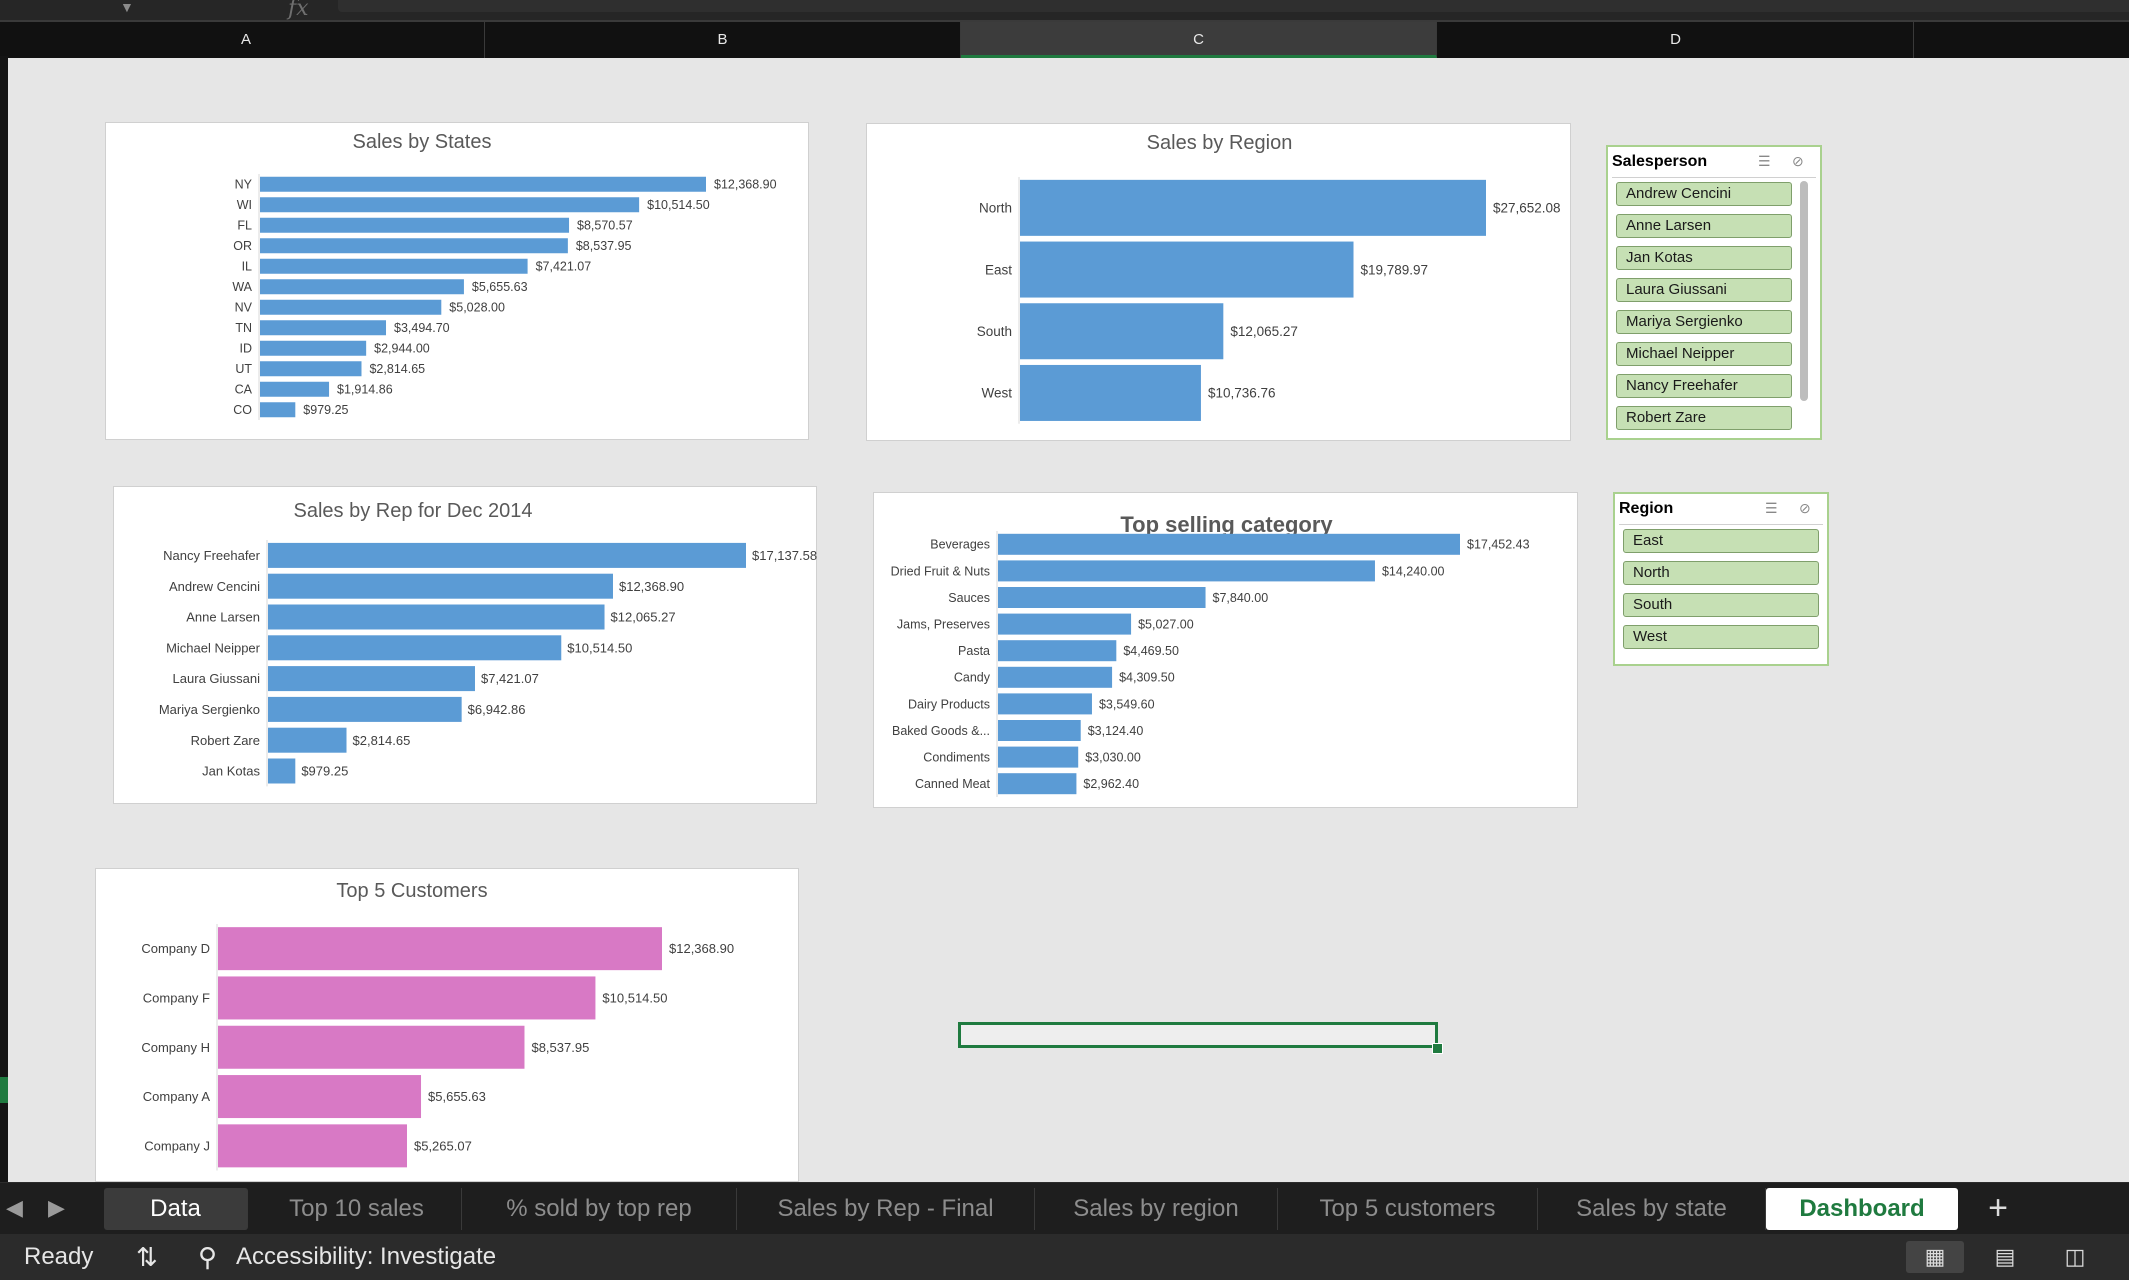  Describe the element at coordinates (477, 308) in the screenshot. I see `data-label: $5,028.00` at that location.